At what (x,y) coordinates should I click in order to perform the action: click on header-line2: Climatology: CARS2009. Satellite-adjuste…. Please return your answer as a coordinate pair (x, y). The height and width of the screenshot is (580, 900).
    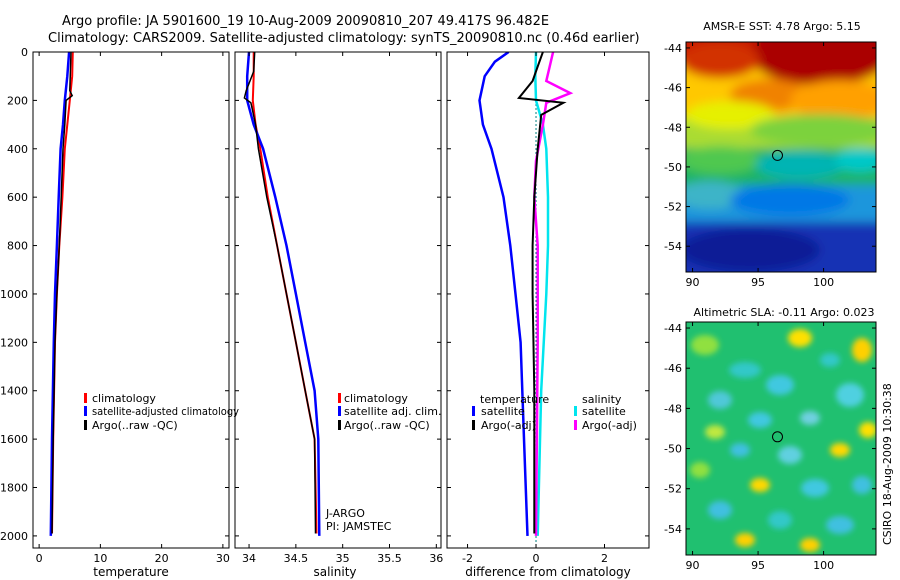
    Looking at the image, I should click on (344, 38).